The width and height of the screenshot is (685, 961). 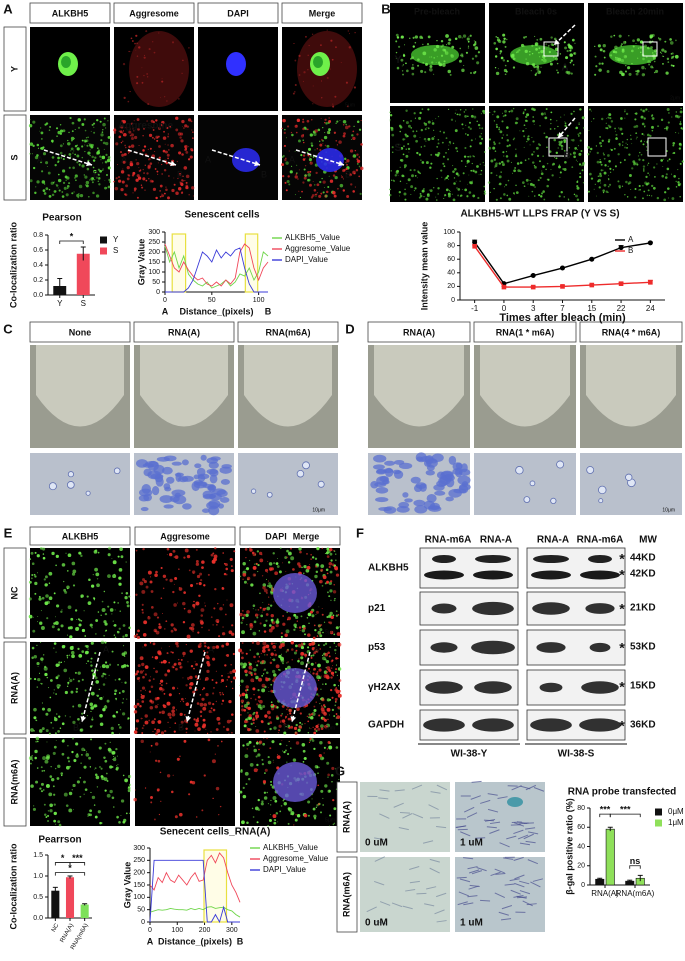 I want to click on row-label: RNA(m6A), so click(x=14, y=781).